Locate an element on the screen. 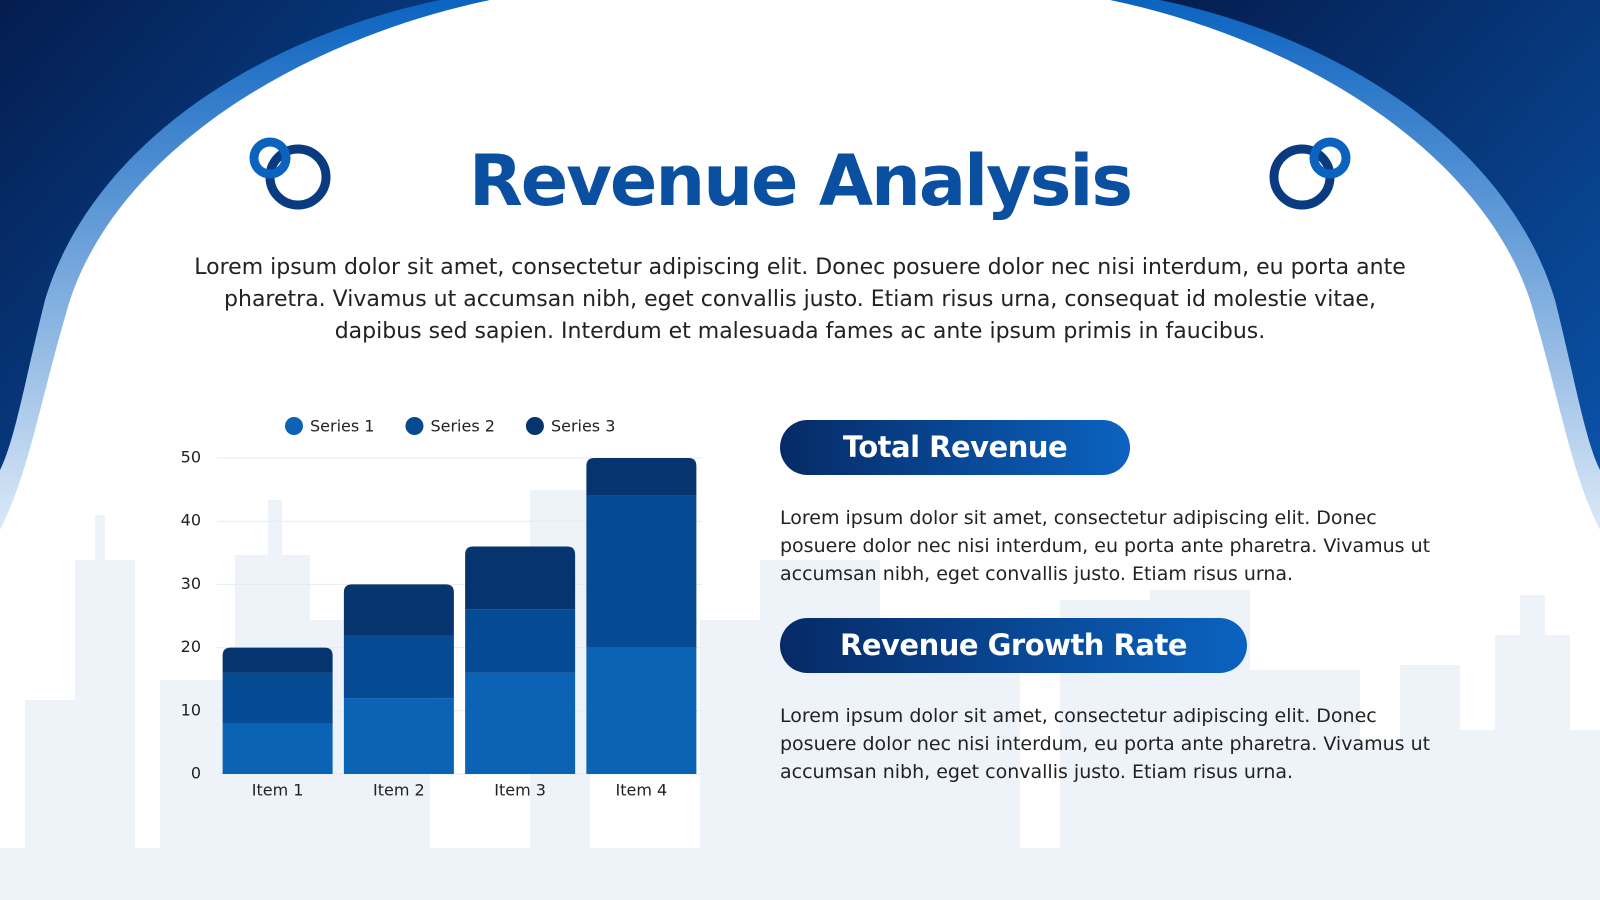 The image size is (1600, 900). panel-heading: Total Revenue is located at coordinates (955, 447).